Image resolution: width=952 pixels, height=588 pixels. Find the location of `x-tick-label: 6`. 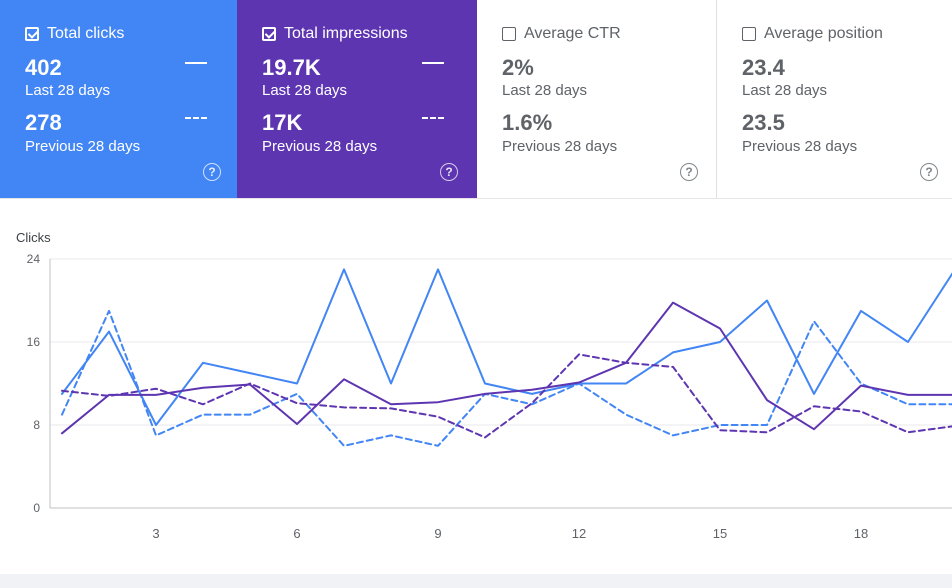

x-tick-label: 6 is located at coordinates (296, 533).